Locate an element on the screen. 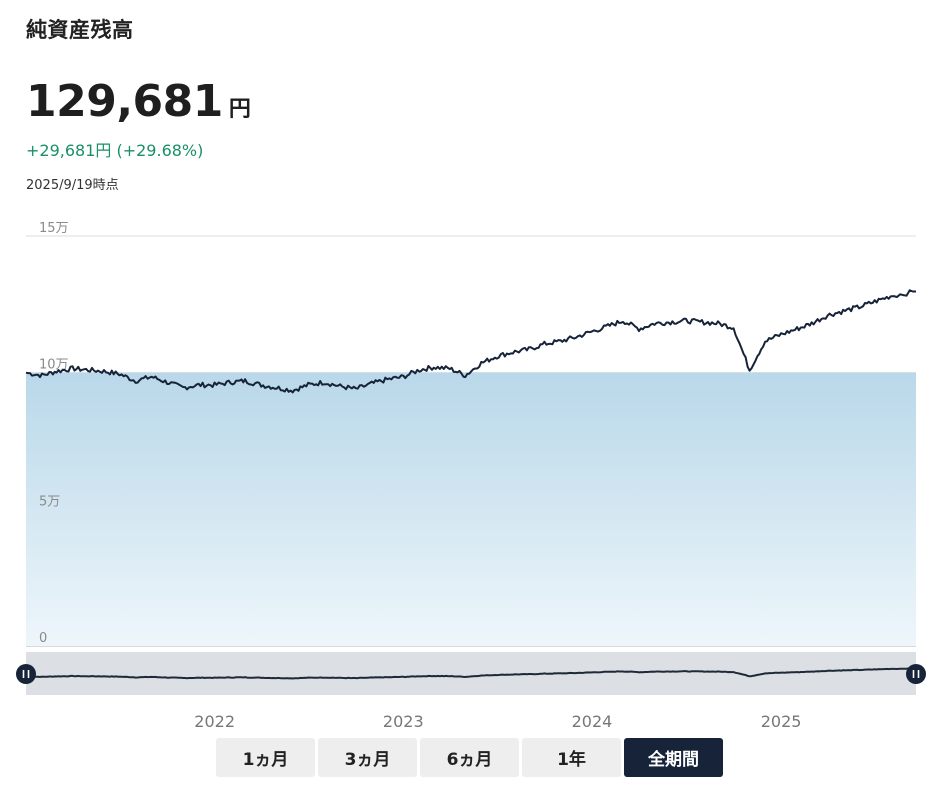 This screenshot has height=785, width=946. x-tick-label: 2025 is located at coordinates (781, 721).